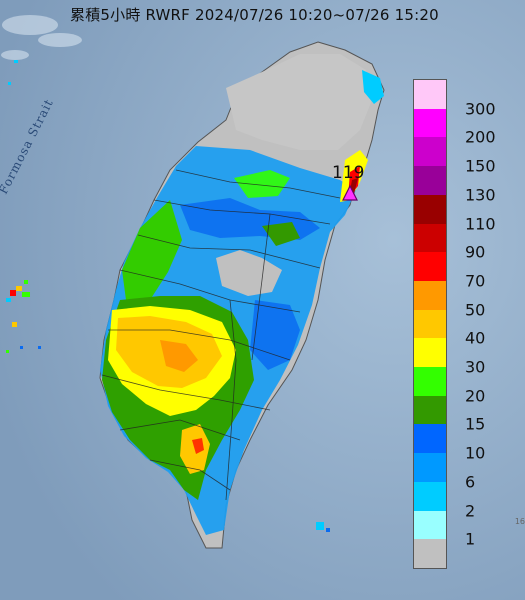  I want to click on dry-patch-central, so click(249, 273).